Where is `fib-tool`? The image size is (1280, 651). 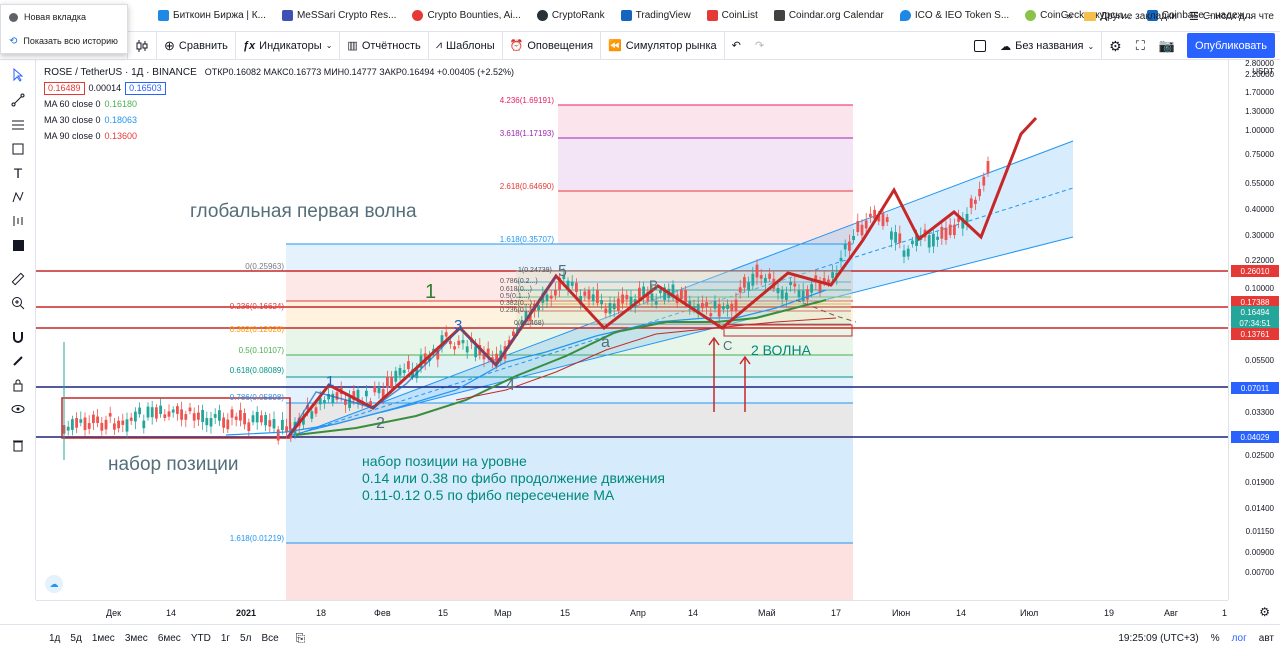
fib-tool is located at coordinates (18, 125).